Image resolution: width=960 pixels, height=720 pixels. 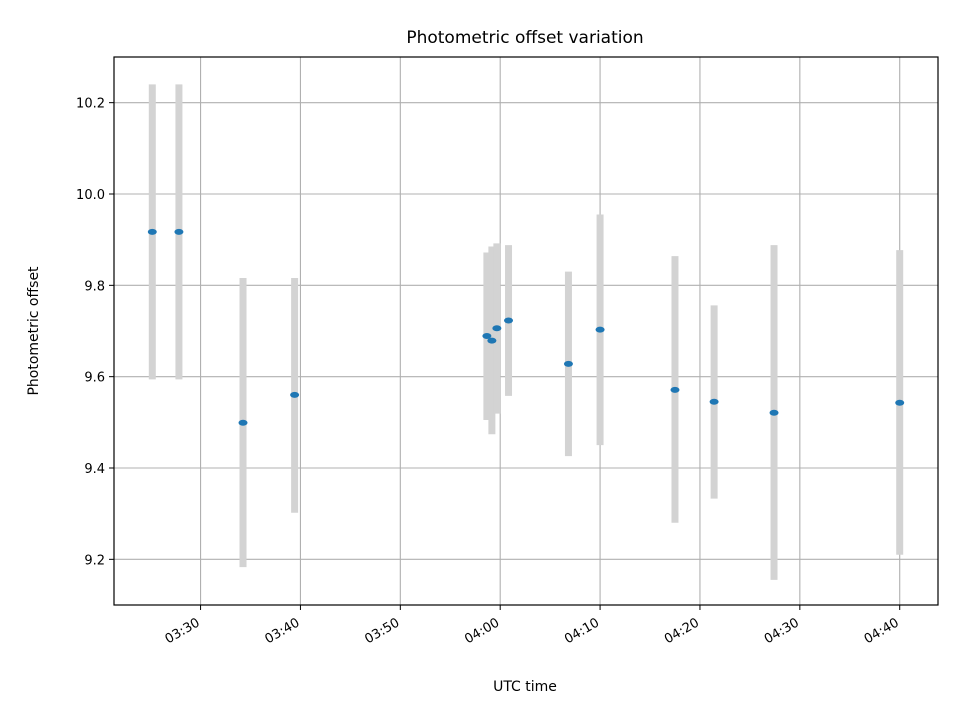 I want to click on x-axis-title: UTC time, so click(x=525, y=687).